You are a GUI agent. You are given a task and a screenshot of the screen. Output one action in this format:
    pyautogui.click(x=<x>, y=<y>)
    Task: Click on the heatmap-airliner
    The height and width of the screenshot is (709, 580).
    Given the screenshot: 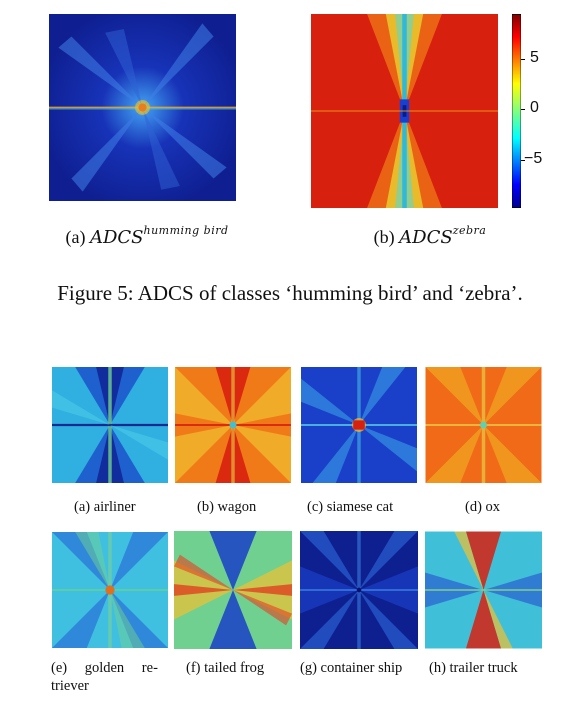 What is the action you would take?
    pyautogui.click(x=110, y=425)
    